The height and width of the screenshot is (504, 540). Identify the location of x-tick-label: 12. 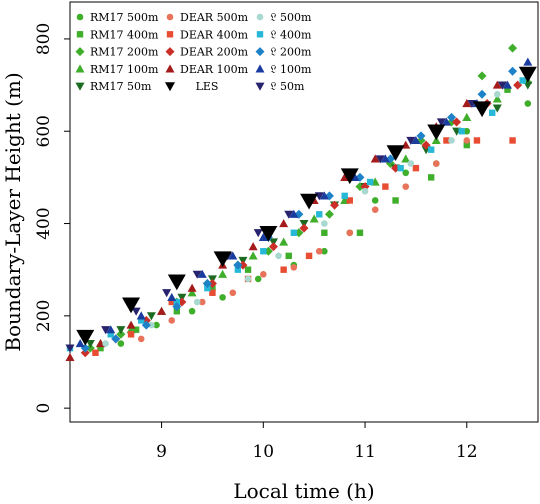
(467, 452).